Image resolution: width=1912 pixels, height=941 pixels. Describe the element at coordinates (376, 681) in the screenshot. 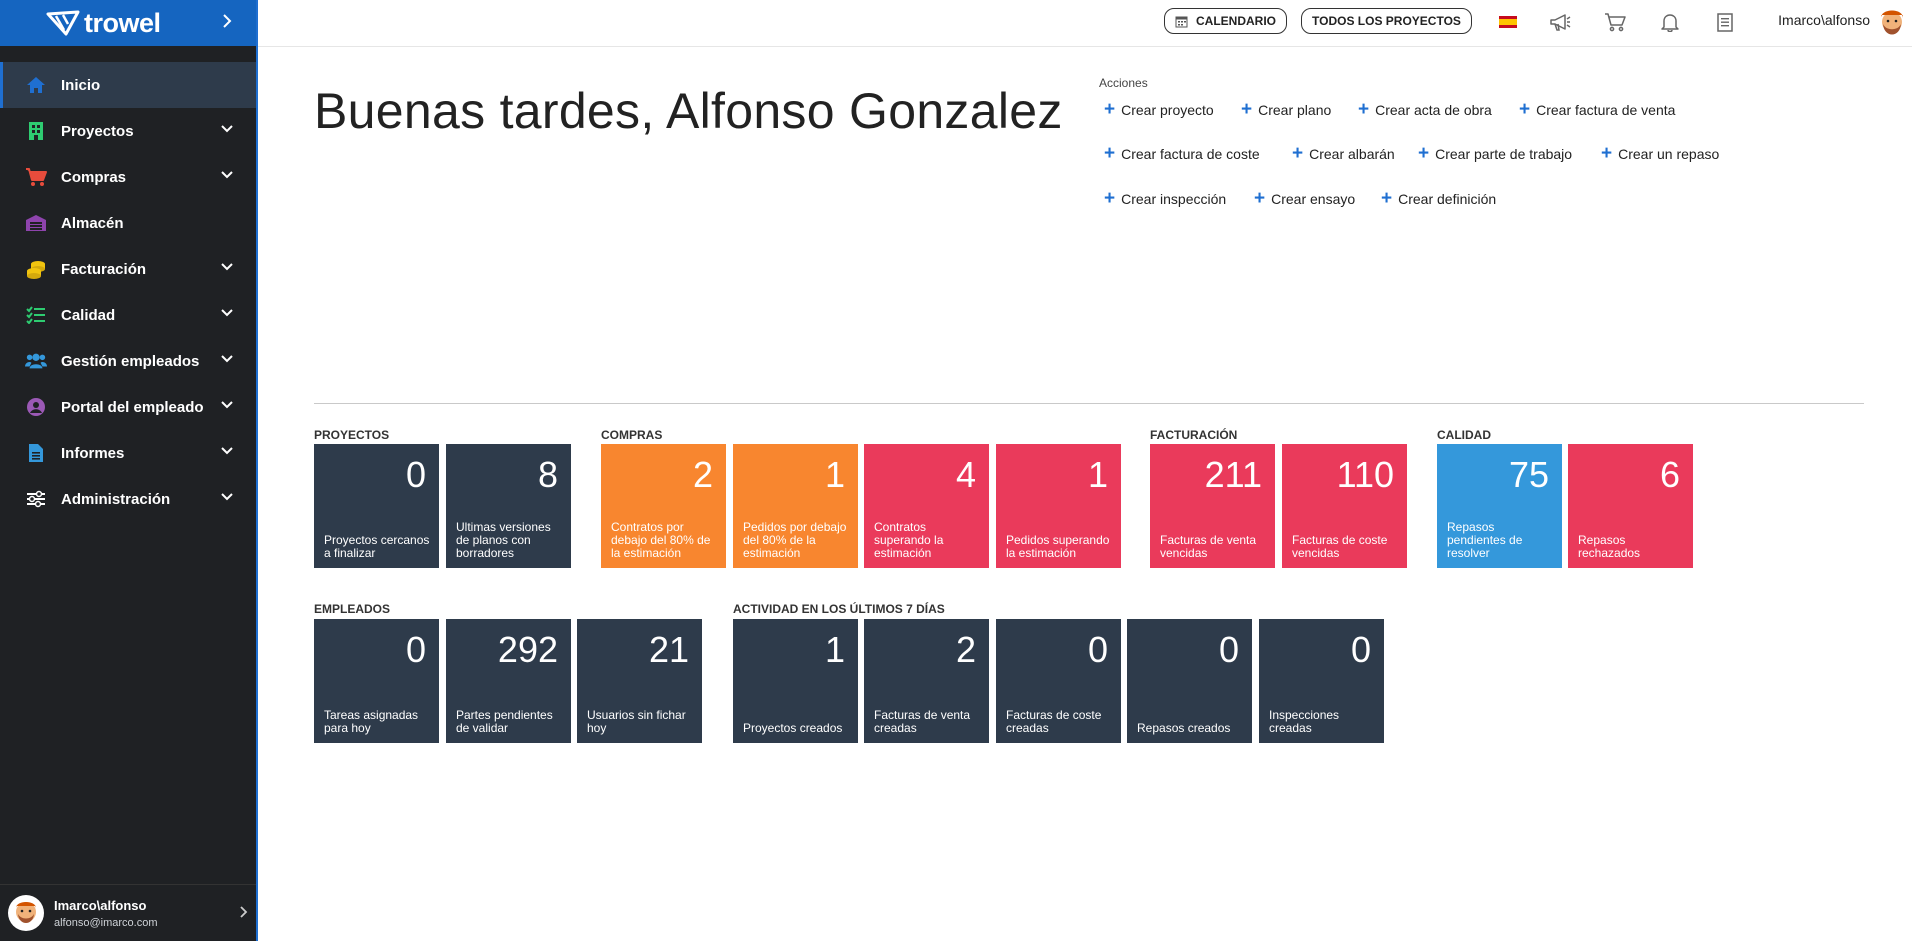

I see `kpi-tile: 0 Tareas asignadas para hoy` at that location.